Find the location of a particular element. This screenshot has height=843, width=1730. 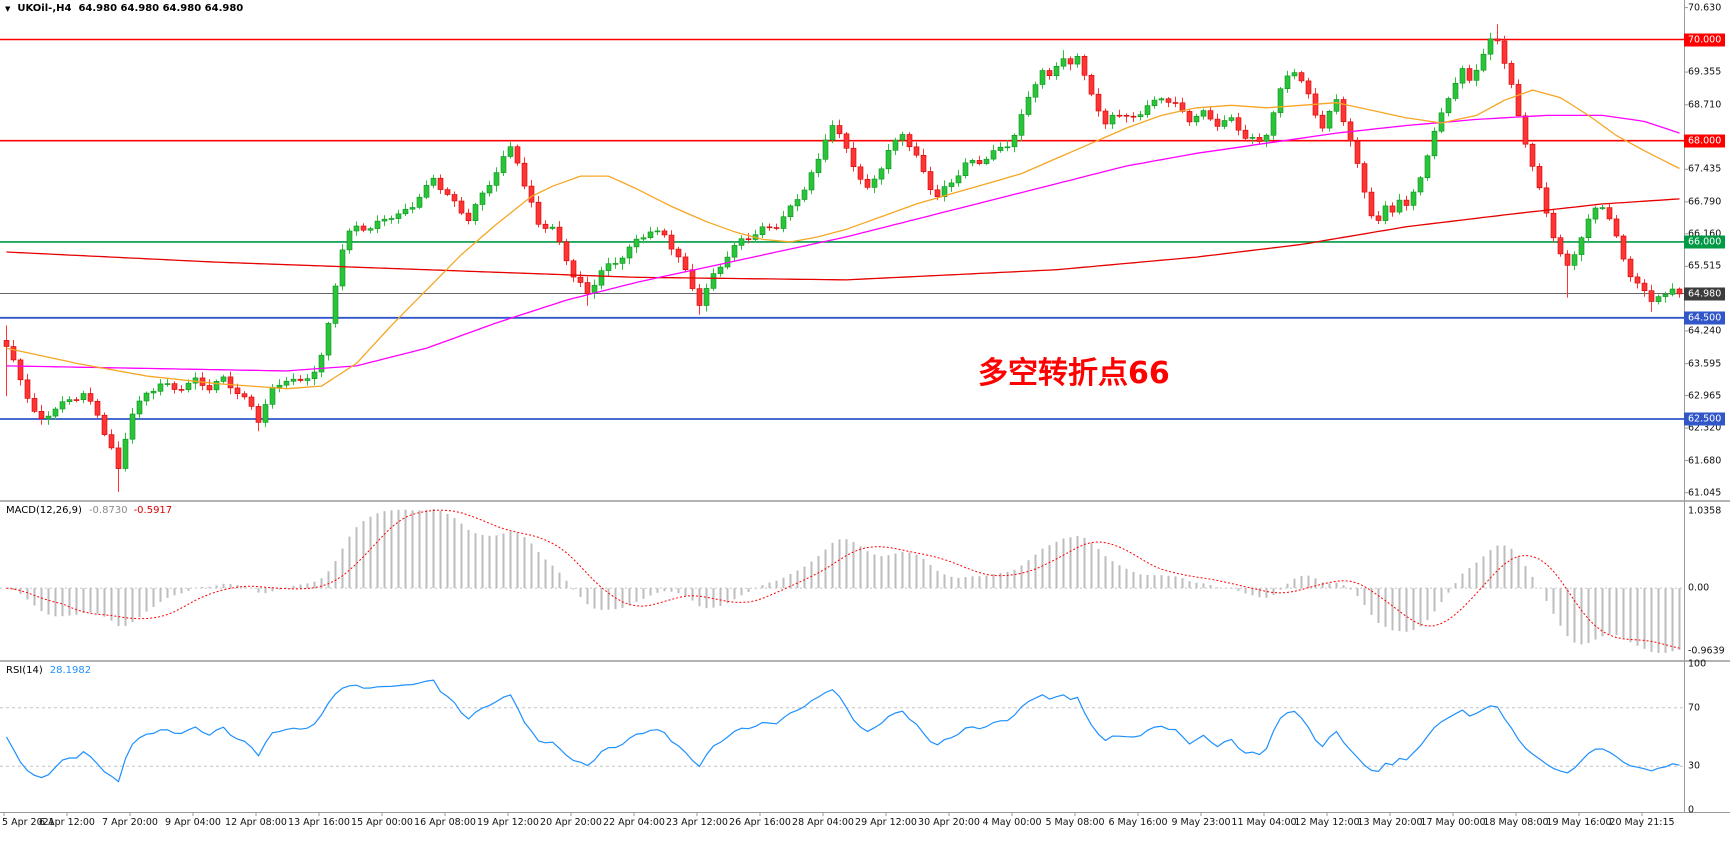

time-tick-label: 6 Apr 12:00 is located at coordinates (67, 822).